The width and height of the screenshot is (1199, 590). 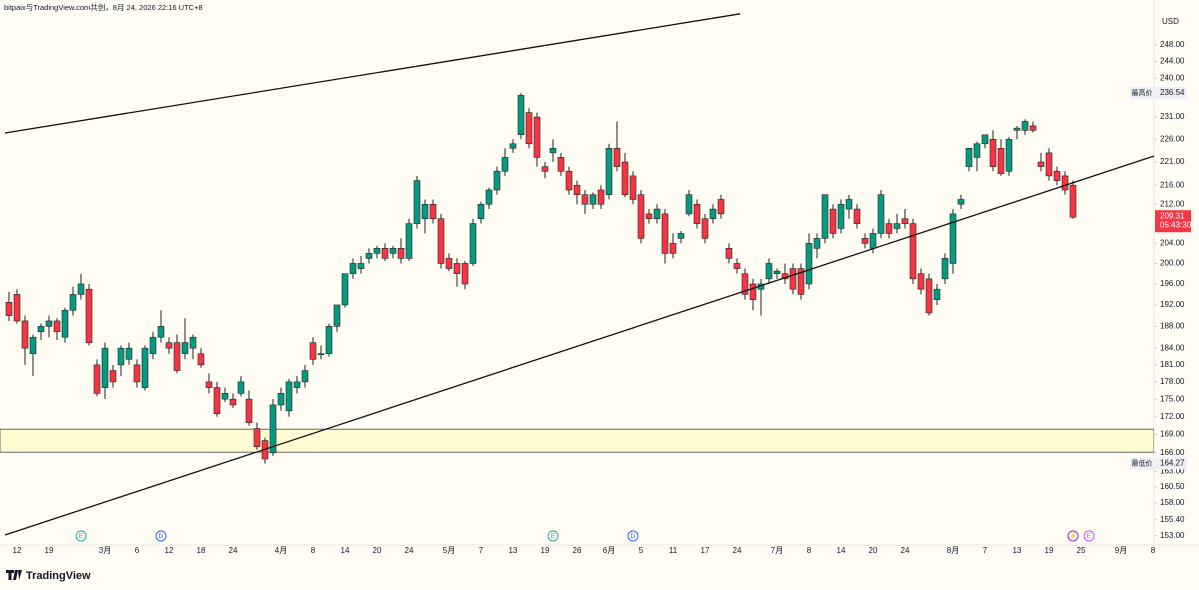 What do you see at coordinates (1172, 283) in the screenshot?
I see `y-tick-label: 196.00` at bounding box center [1172, 283].